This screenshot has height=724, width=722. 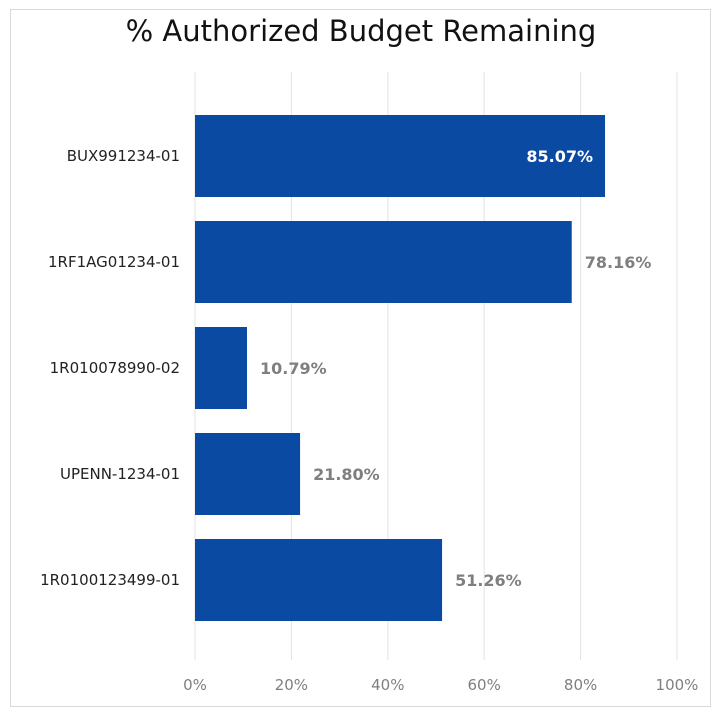 I want to click on chart-title: % Authorized Budget Remaining, so click(x=361, y=31).